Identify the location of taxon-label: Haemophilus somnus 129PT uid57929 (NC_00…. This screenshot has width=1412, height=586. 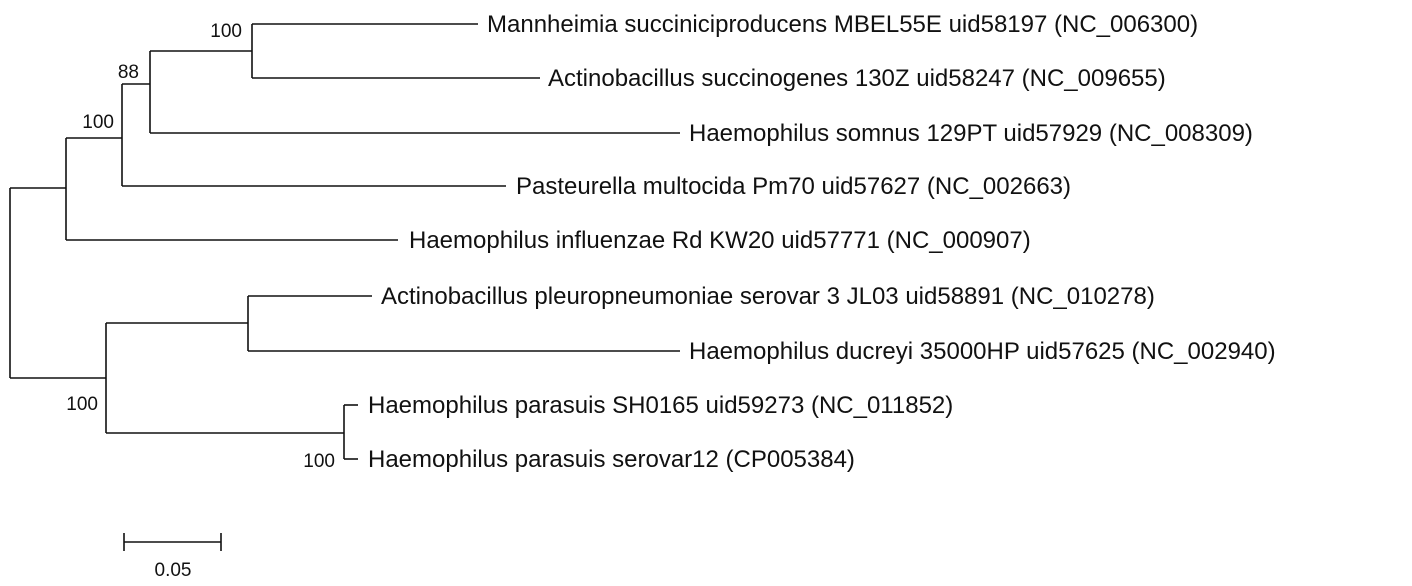
(971, 133).